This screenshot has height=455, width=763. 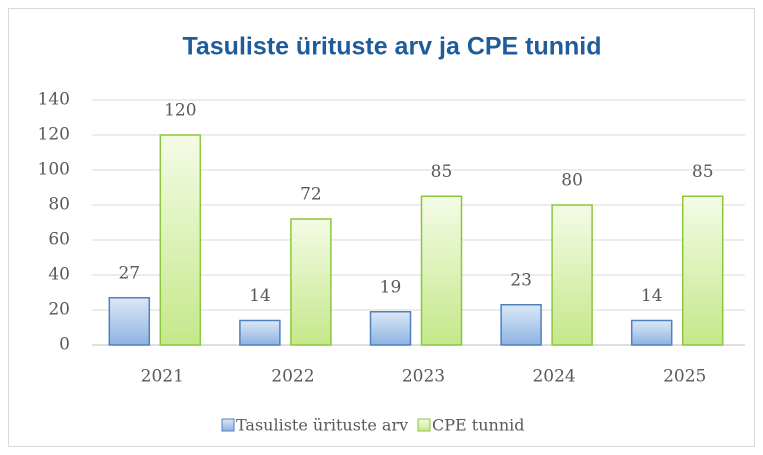 I want to click on x-tick-label: 2022, so click(x=292, y=377).